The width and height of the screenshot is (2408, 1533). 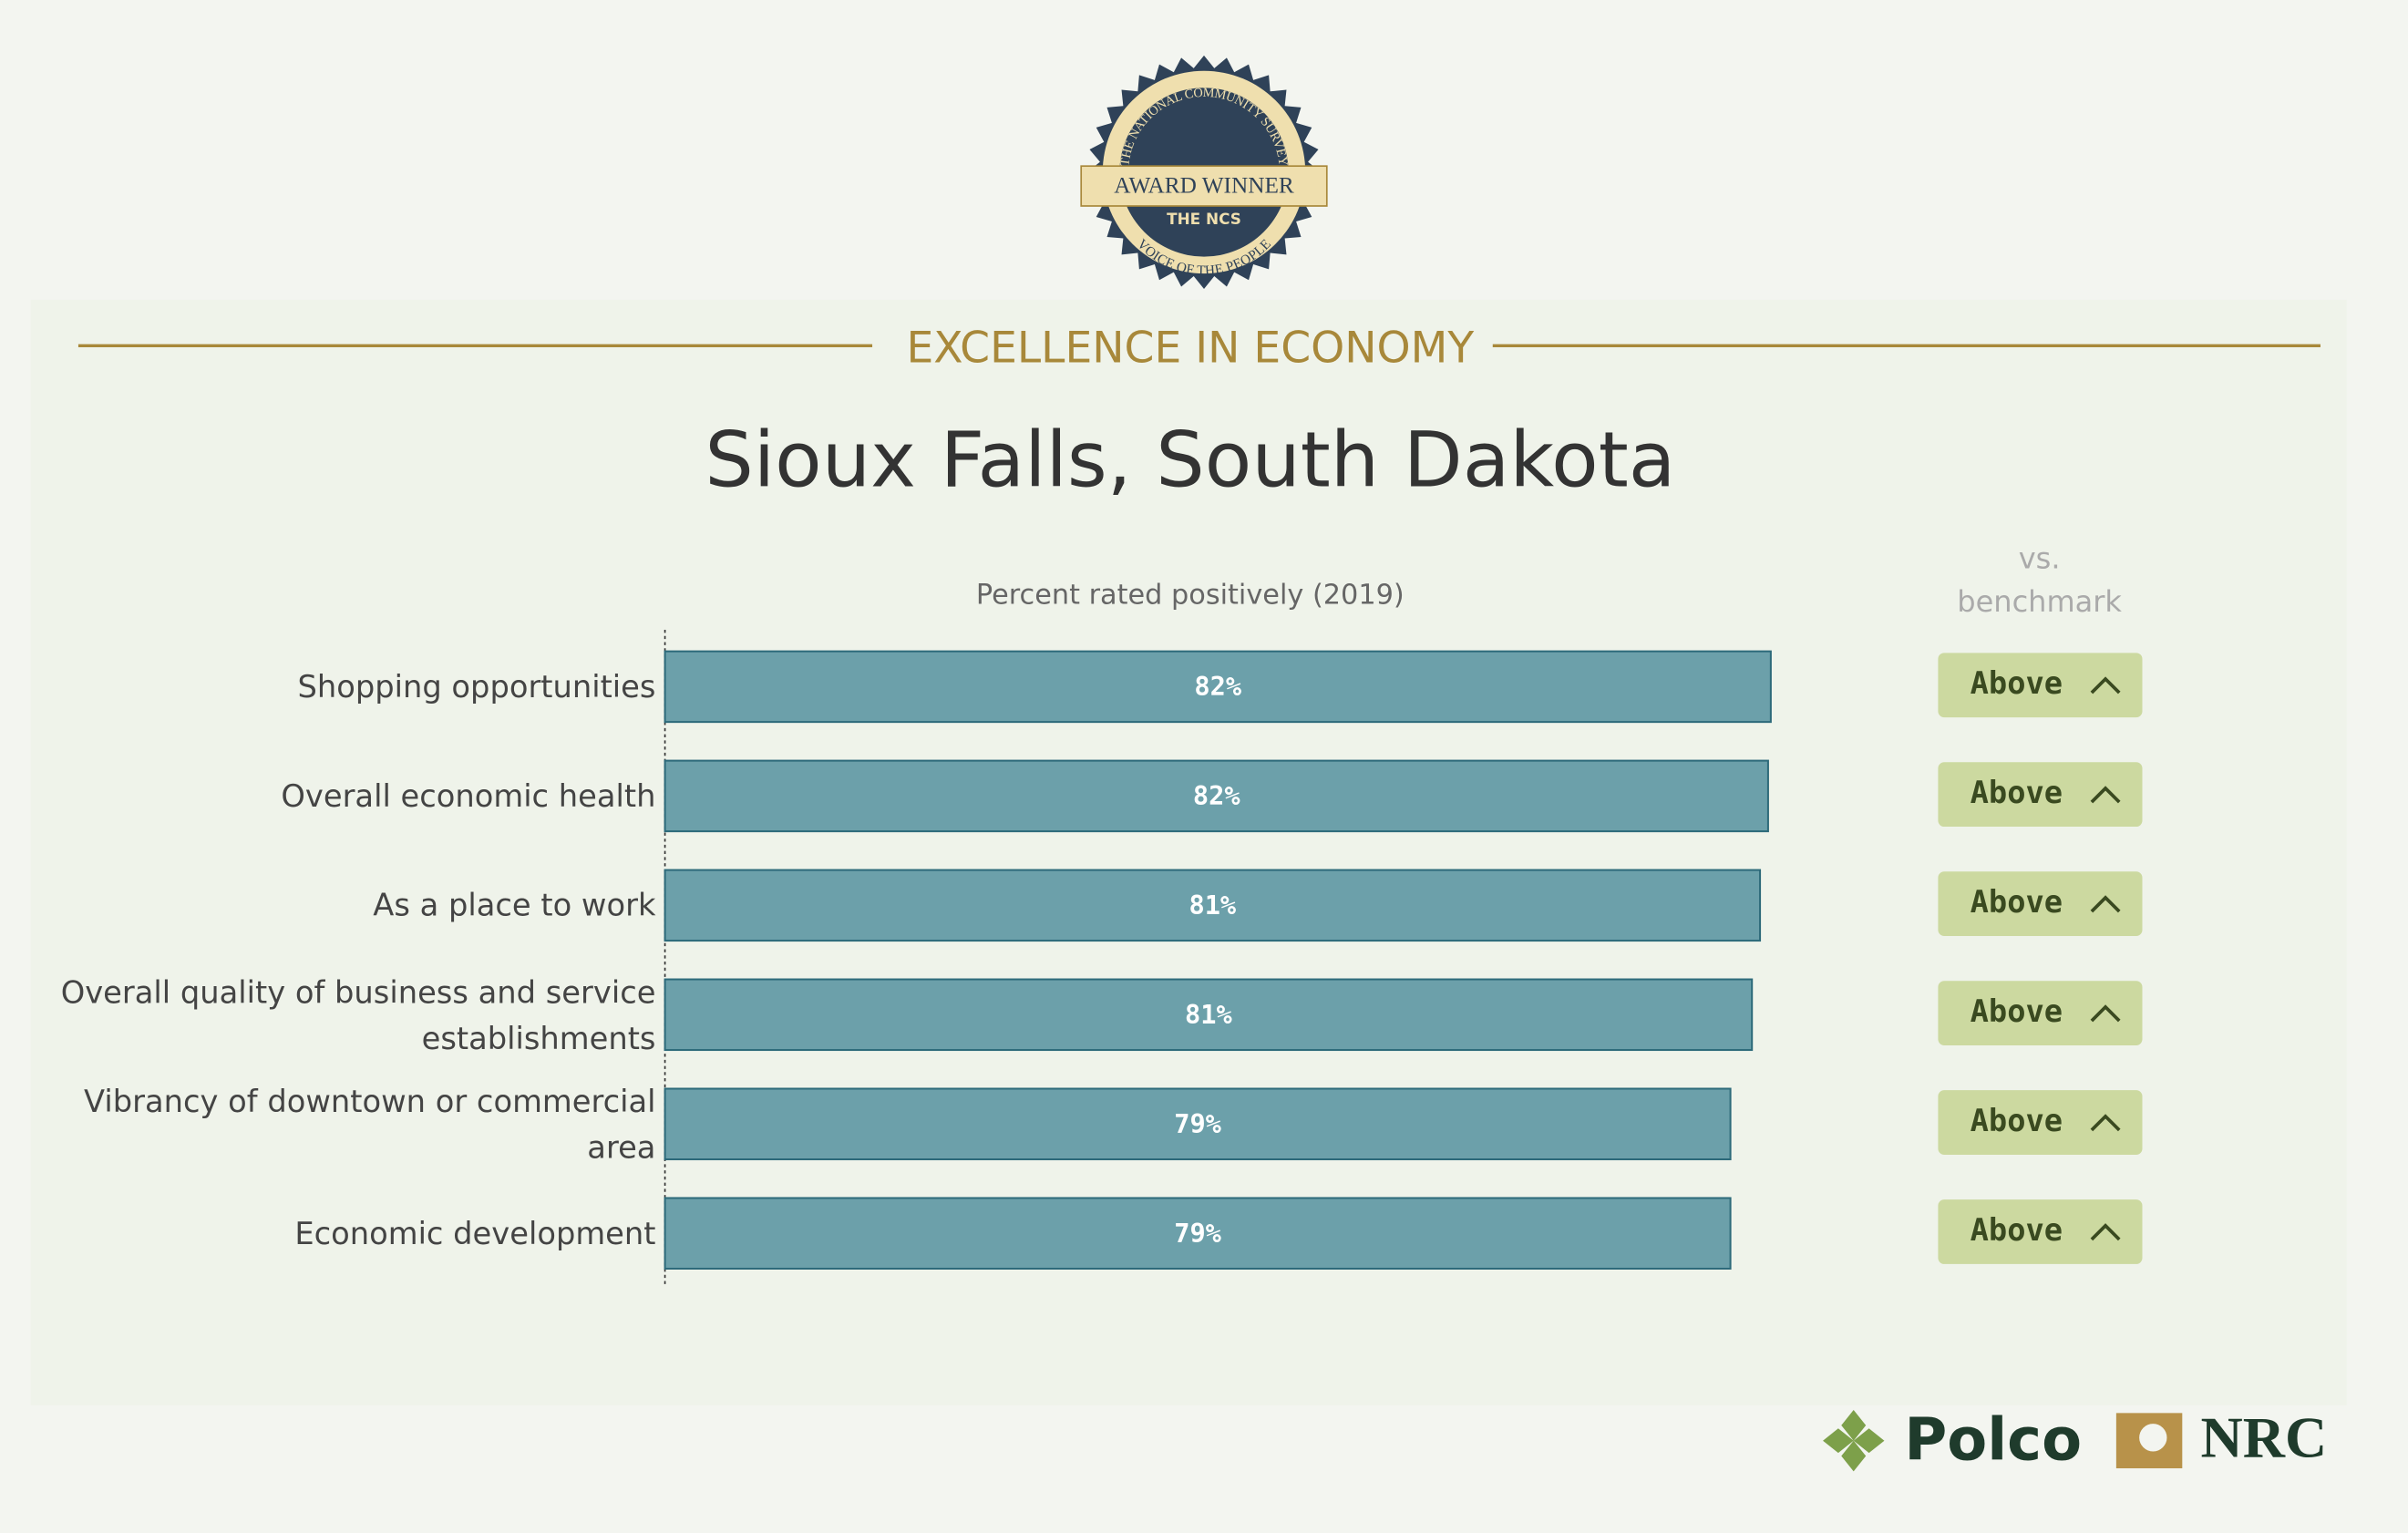 What do you see at coordinates (2153, 1438) in the screenshot?
I see `nrc-icon-dot` at bounding box center [2153, 1438].